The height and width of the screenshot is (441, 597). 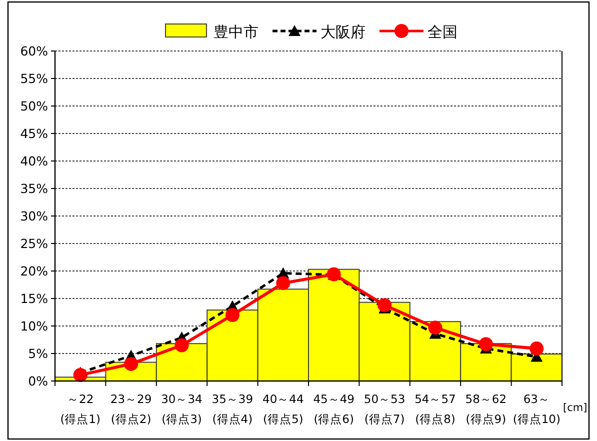 I want to click on x-axis-title: [cm], so click(x=575, y=408).